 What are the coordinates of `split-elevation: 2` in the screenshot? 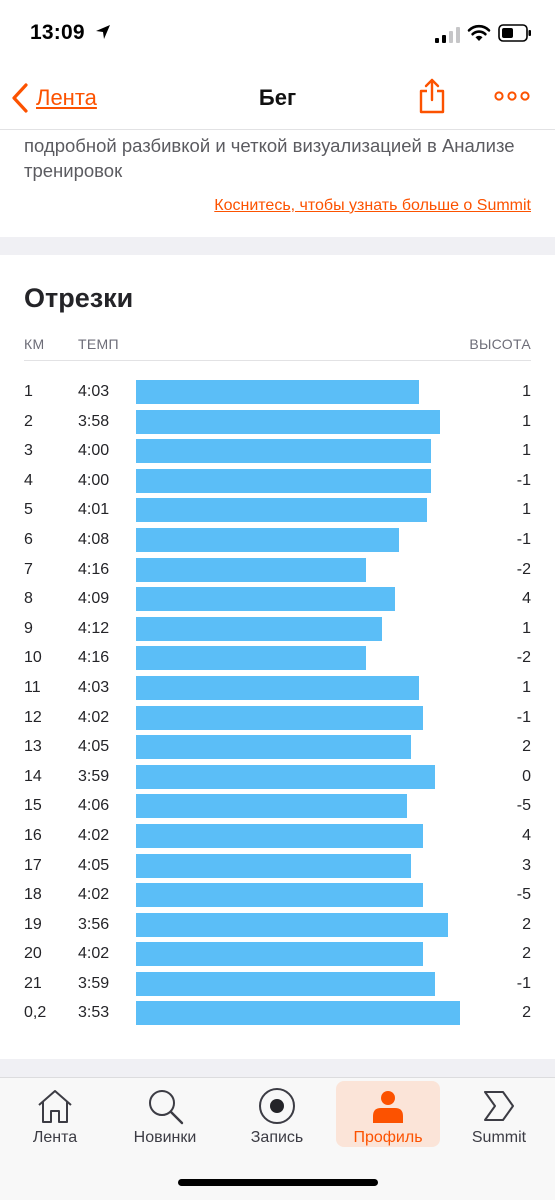 It's located at (526, 924).